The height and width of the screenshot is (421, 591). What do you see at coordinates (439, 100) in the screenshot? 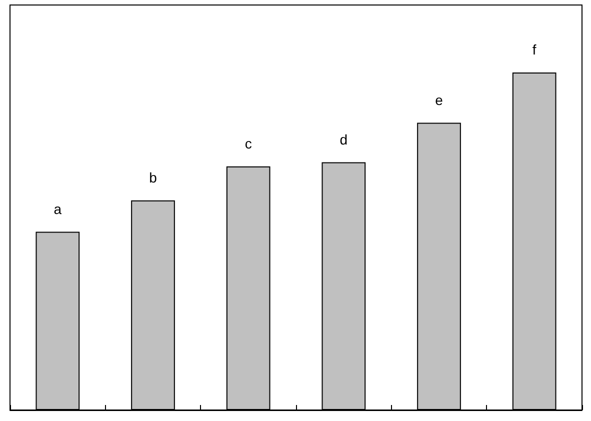
I see `annotation: e` at bounding box center [439, 100].